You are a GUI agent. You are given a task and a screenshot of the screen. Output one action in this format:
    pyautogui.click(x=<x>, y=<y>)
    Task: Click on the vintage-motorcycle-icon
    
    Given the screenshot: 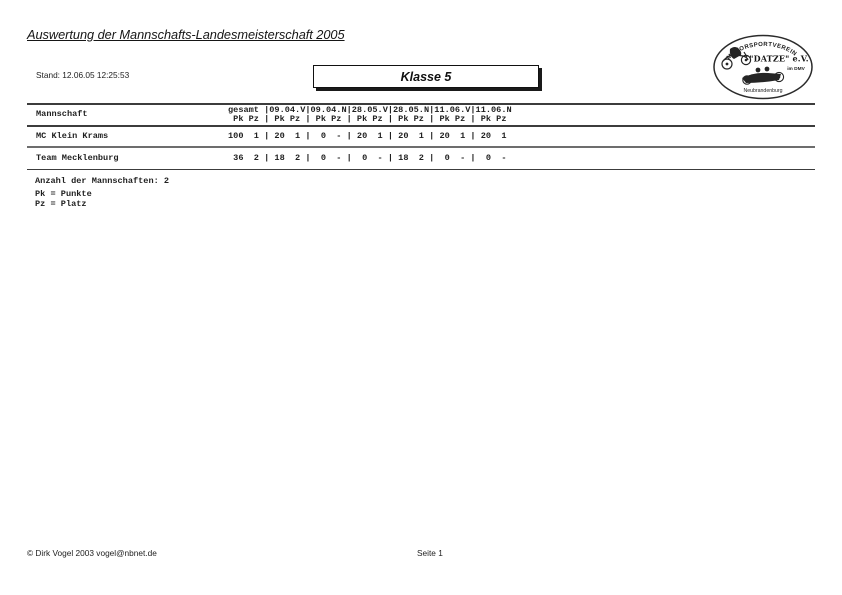 What is the action you would take?
    pyautogui.click(x=736, y=58)
    